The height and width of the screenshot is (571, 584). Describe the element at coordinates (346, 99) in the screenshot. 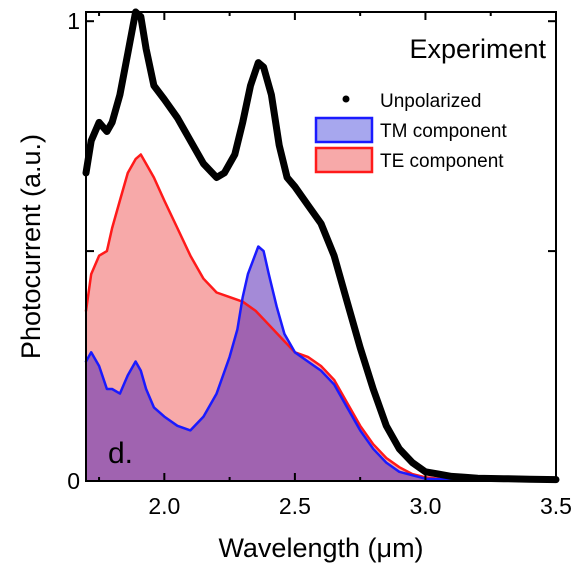

I see `legend-marker-unpolarized` at that location.